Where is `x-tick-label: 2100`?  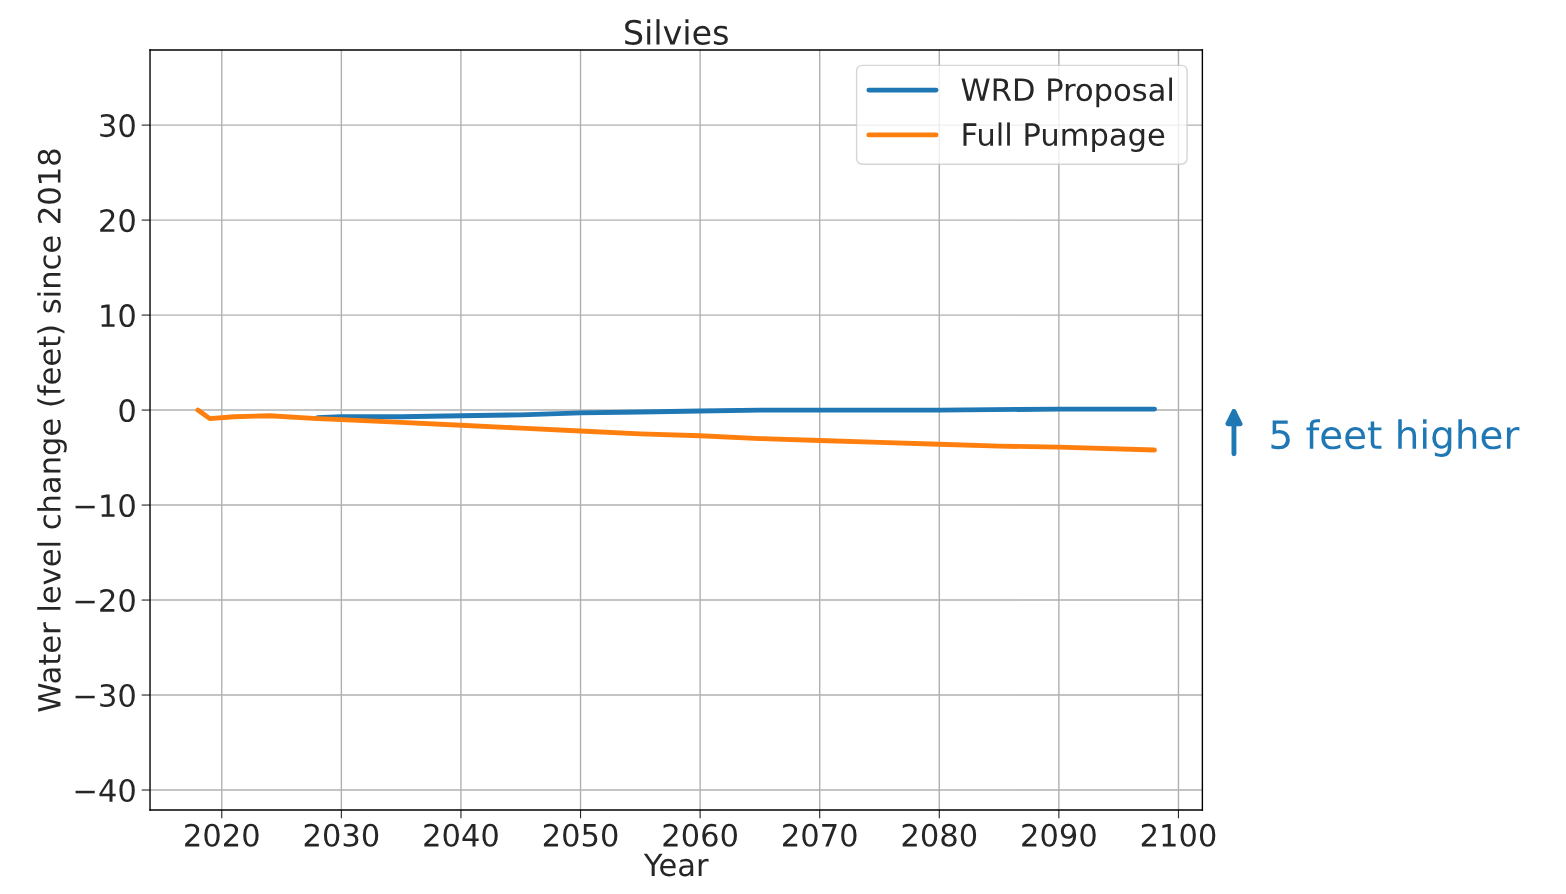 x-tick-label: 2100 is located at coordinates (1178, 835).